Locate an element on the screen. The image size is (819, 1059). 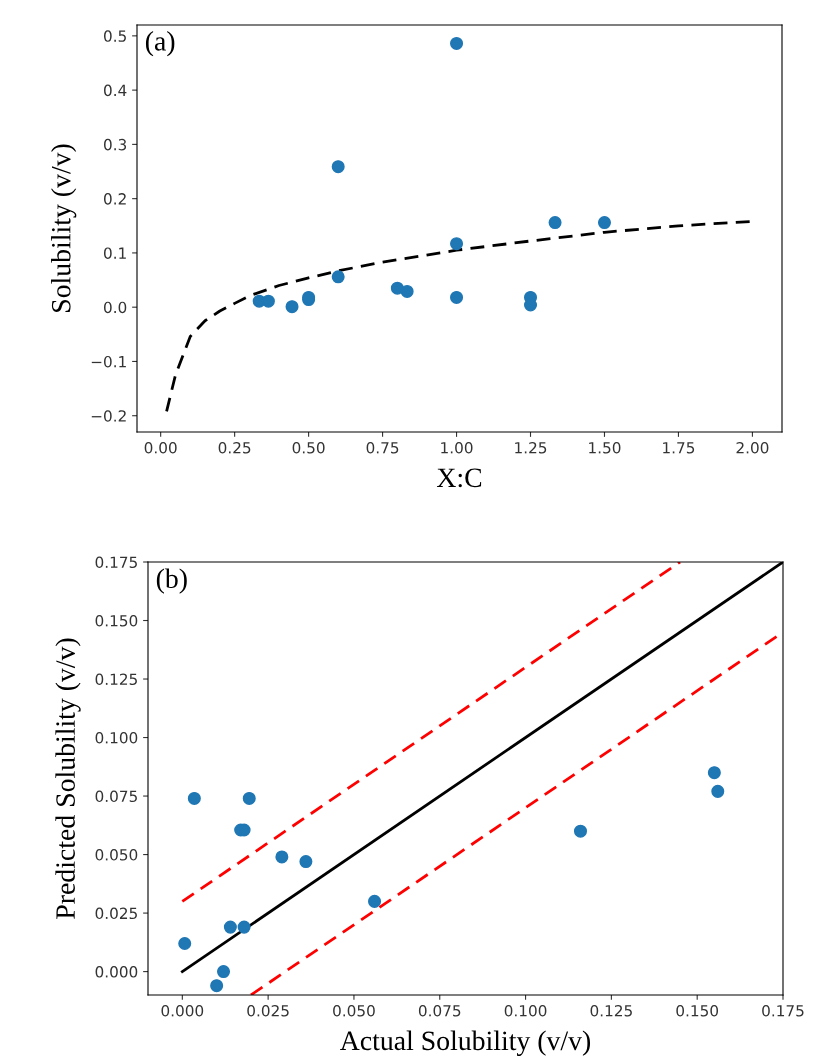
x-tick-label: 0.075 is located at coordinates (439, 1010).